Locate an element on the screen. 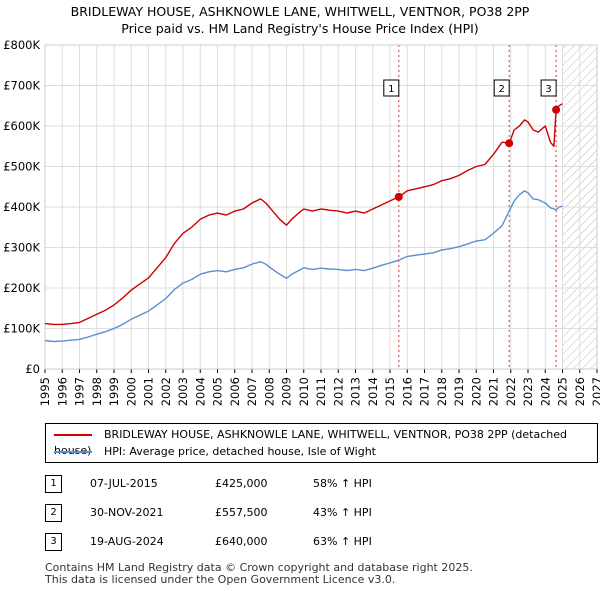 This screenshot has width=600, height=590. y-tick-label: £200K is located at coordinates (21, 288).